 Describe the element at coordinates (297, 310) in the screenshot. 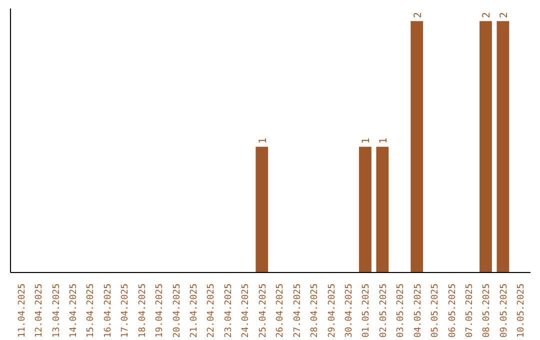

I see `x-tick-label: 27.04.2025` at that location.